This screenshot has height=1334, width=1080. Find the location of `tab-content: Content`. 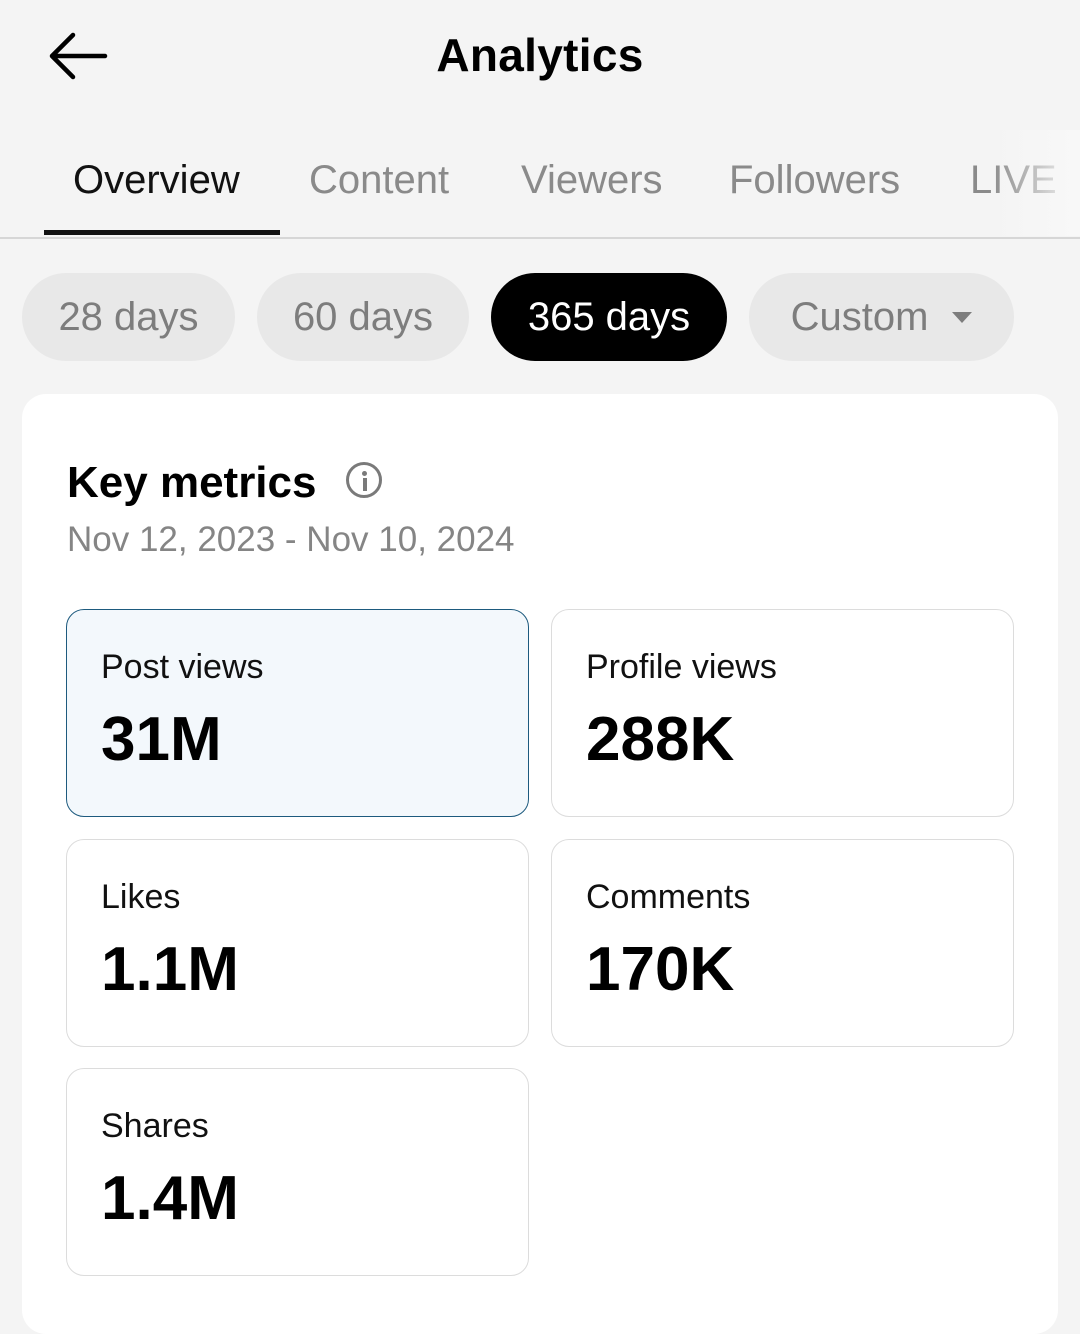

tab-content: Content is located at coordinates (379, 180).